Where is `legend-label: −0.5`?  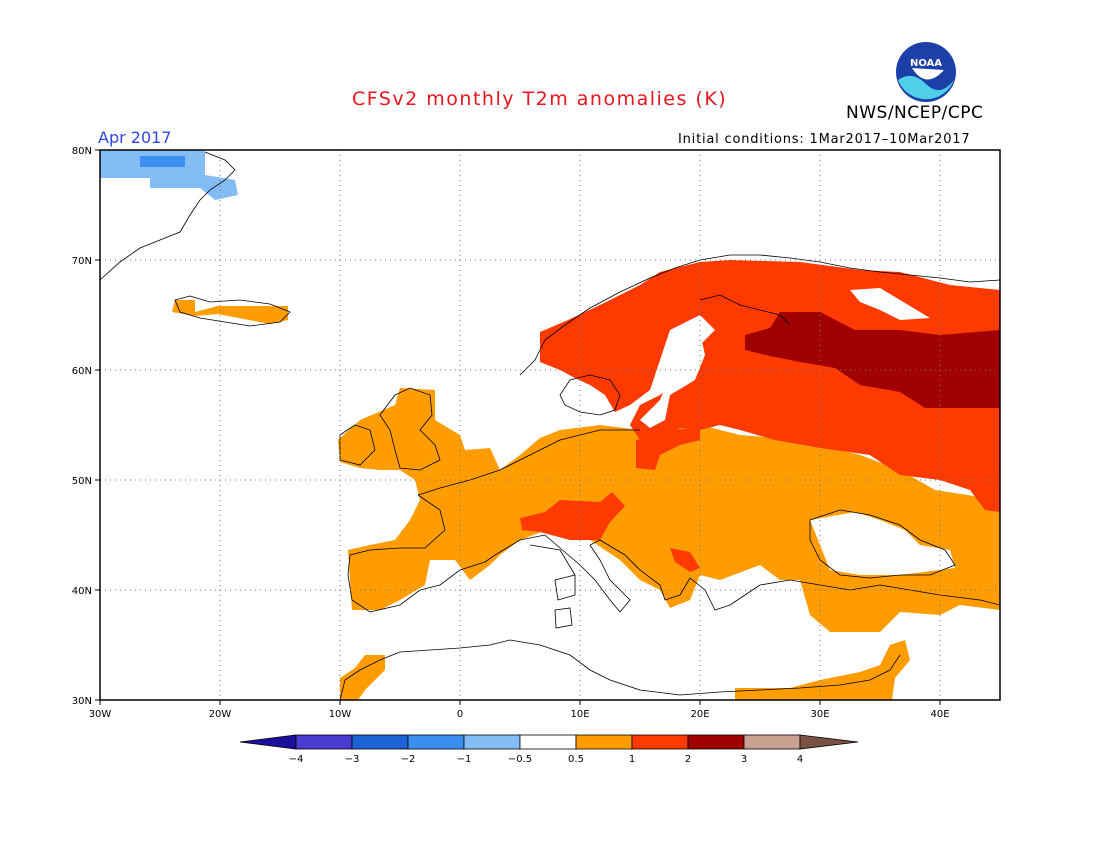
legend-label: −0.5 is located at coordinates (520, 759).